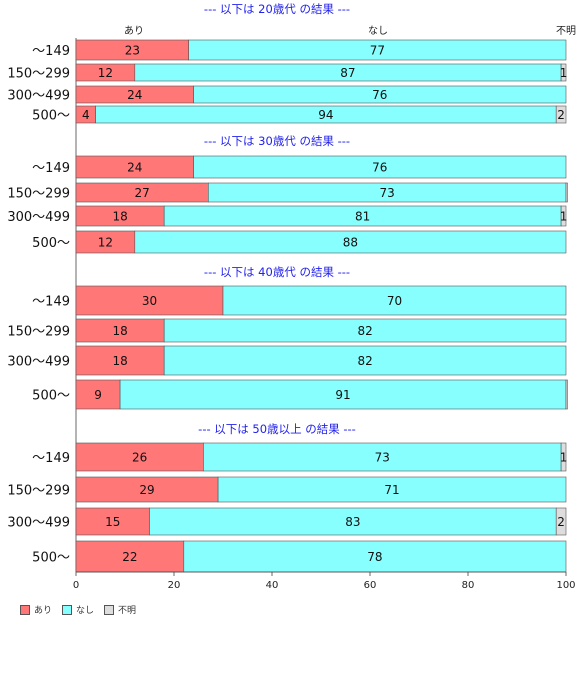 This screenshot has height=694, width=580. What do you see at coordinates (277, 272) in the screenshot?
I see `panel-title-2: --- 以下は 40歳代 の結果 ---` at bounding box center [277, 272].